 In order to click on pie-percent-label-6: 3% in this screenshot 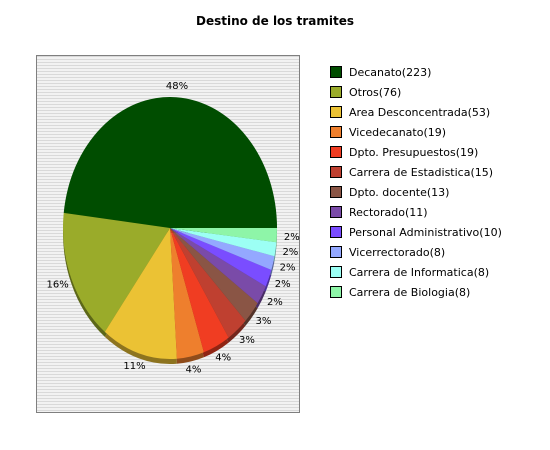, I will do `click(263, 321)`.